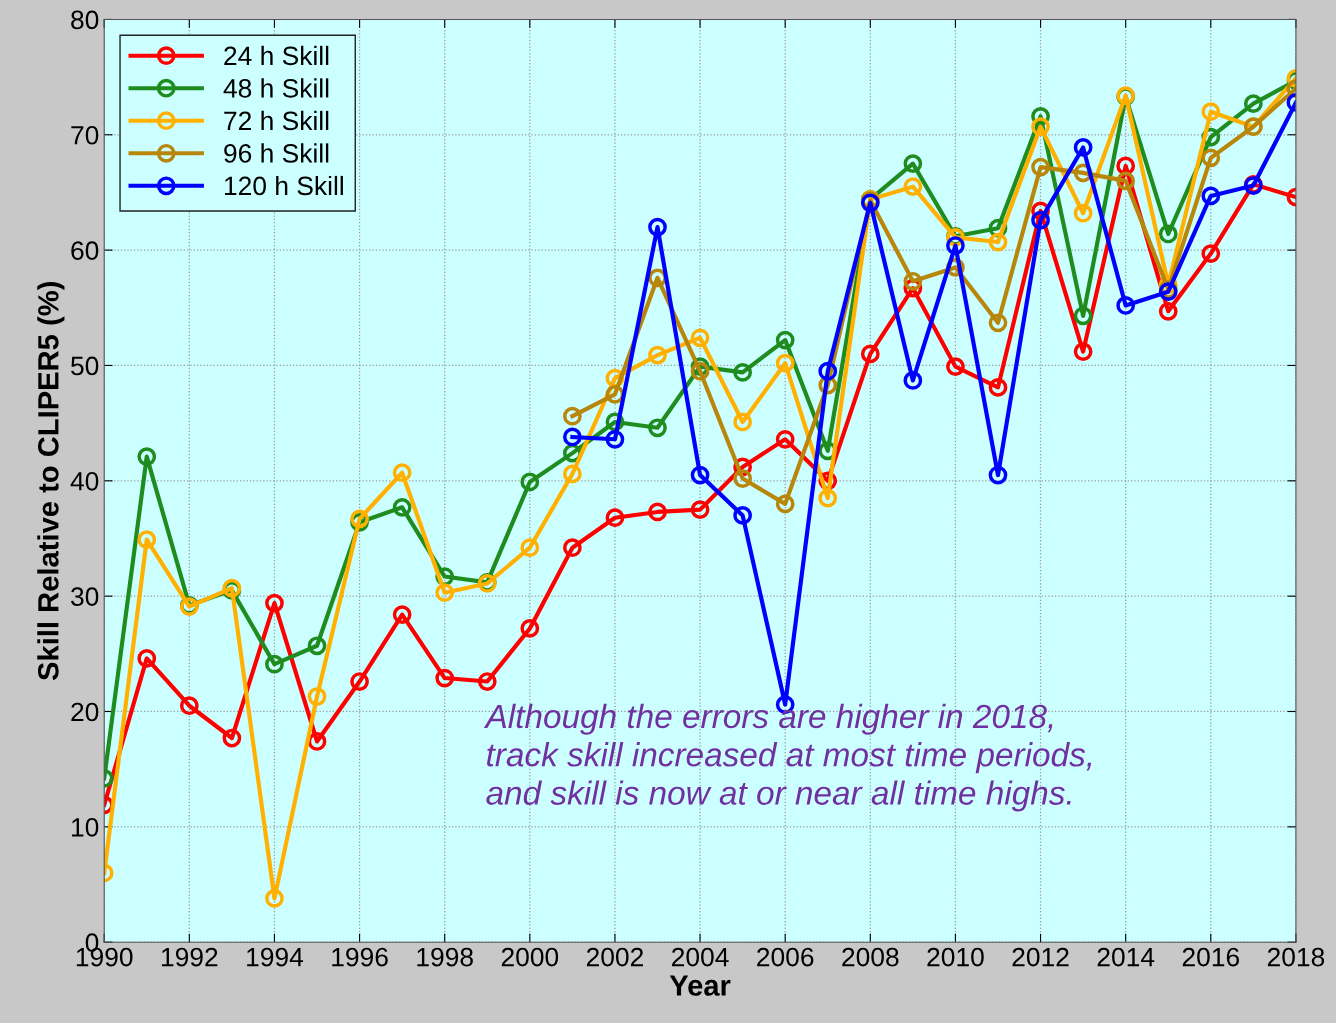 The height and width of the screenshot is (1023, 1336). Describe the element at coordinates (189, 957) in the screenshot. I see `x-tick-label: 1992` at that location.